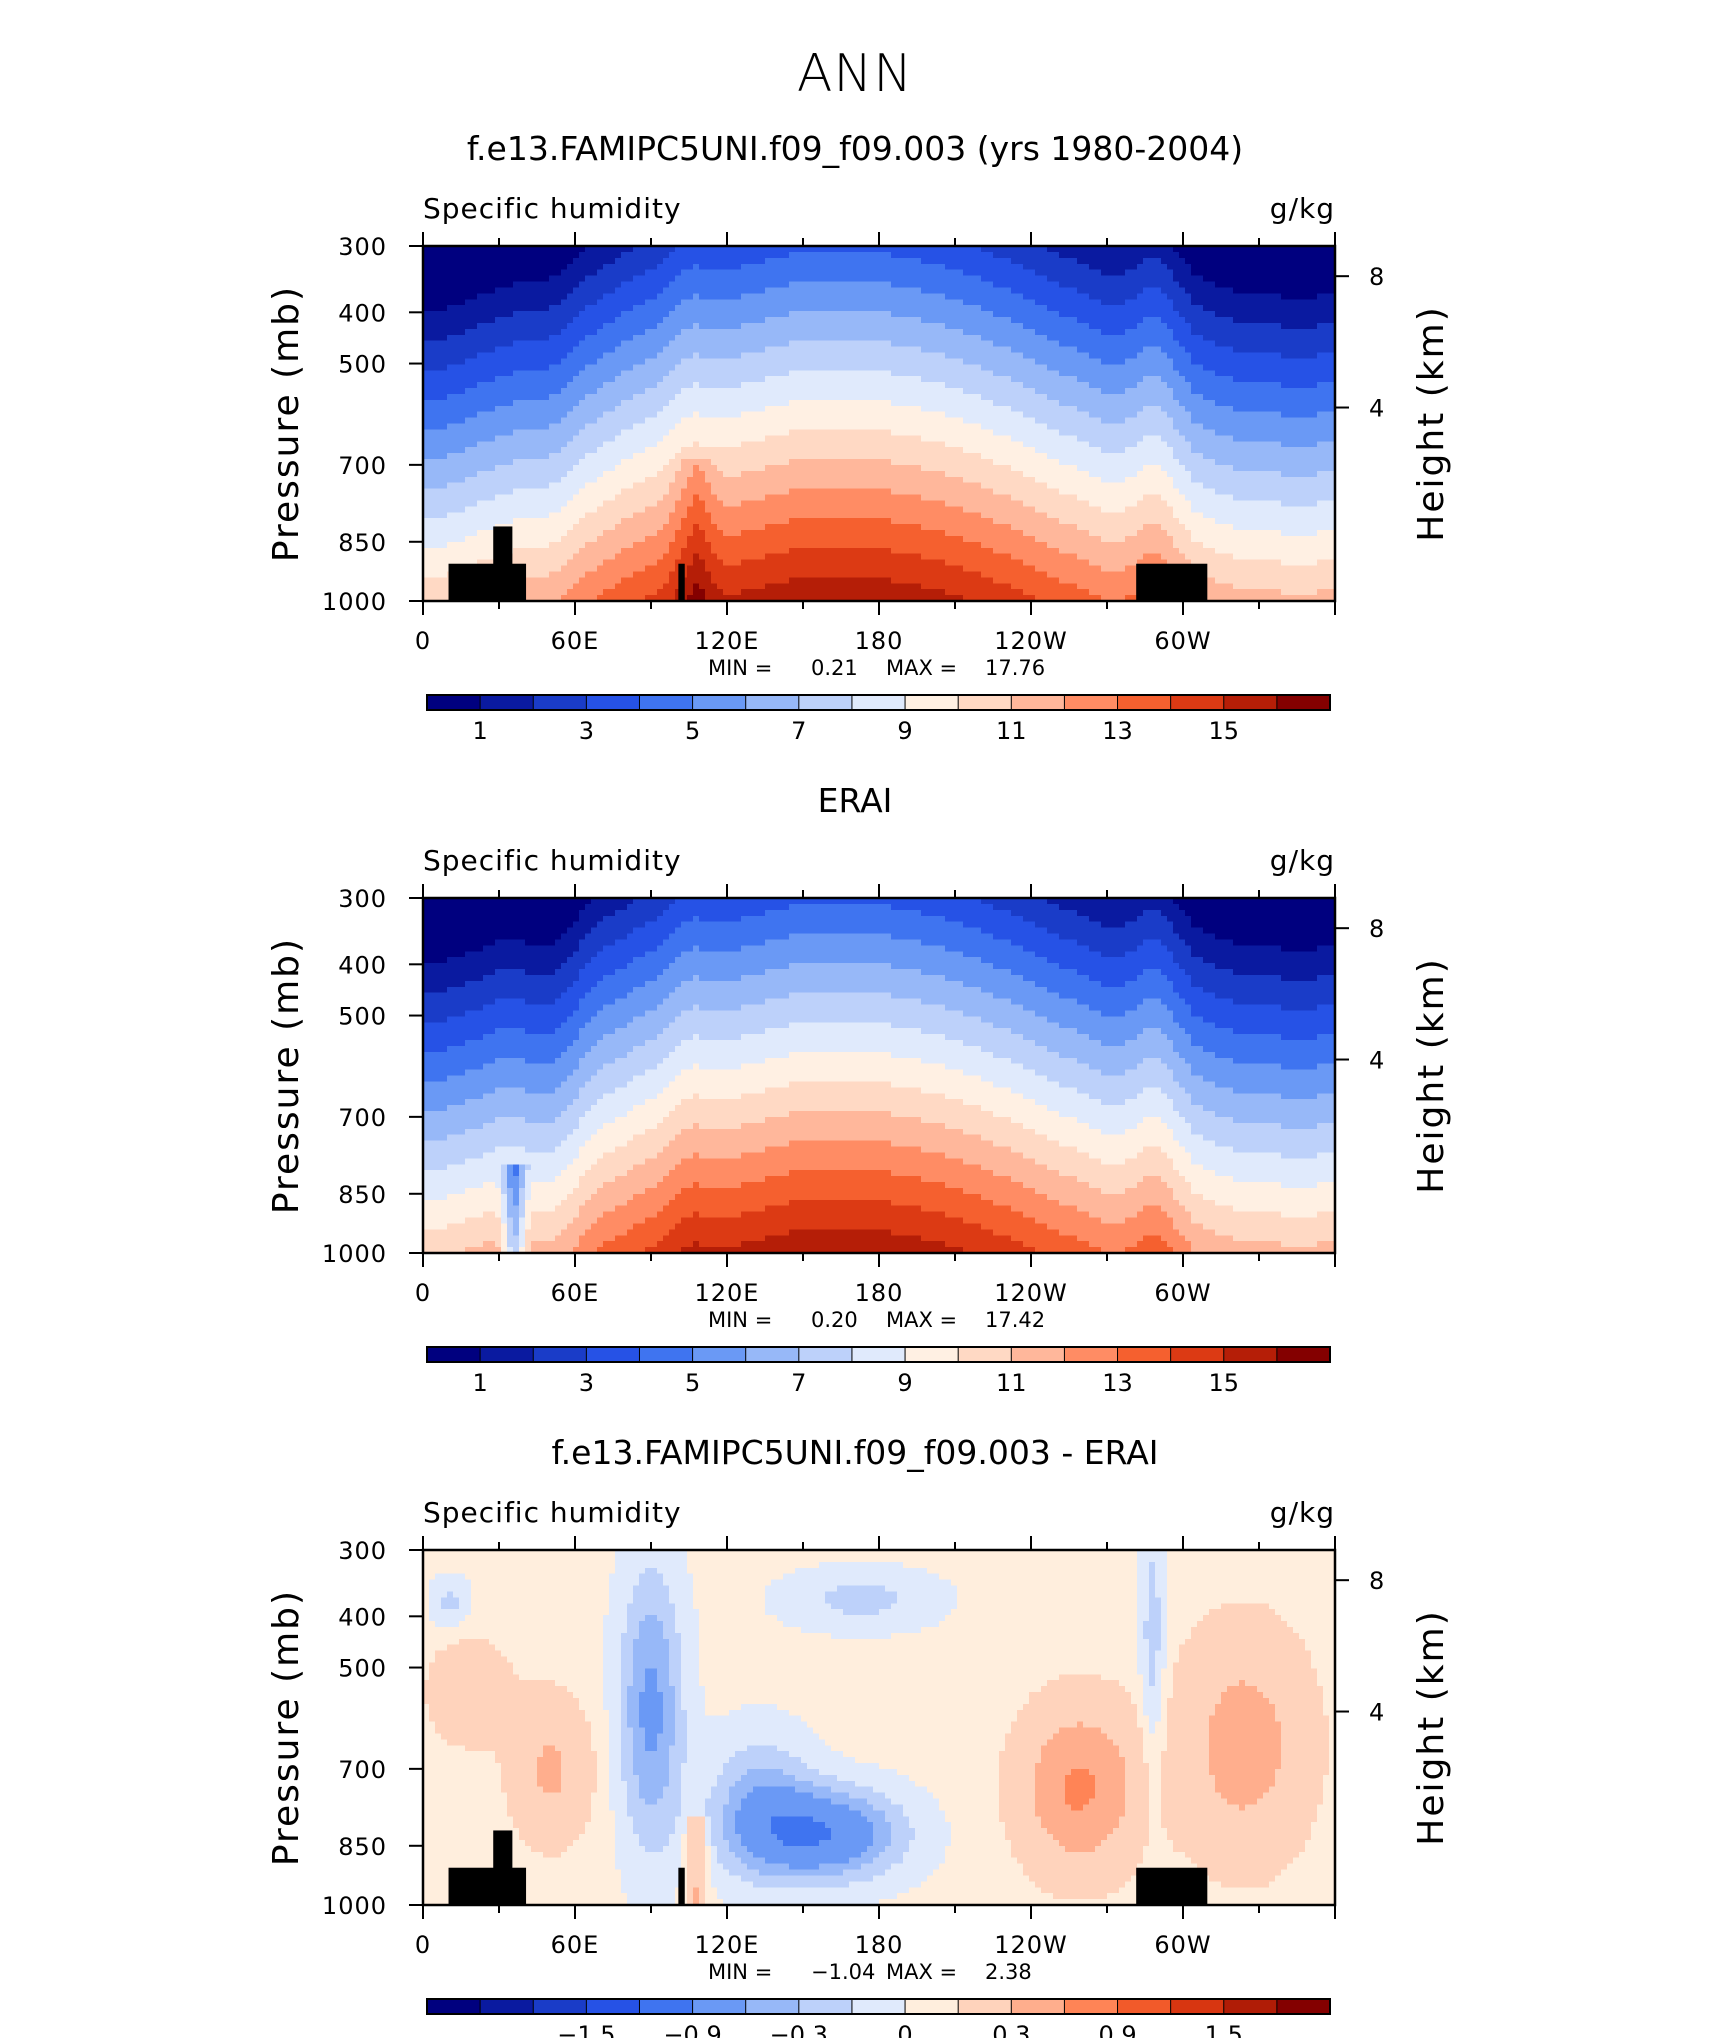 Image resolution: width=1710 pixels, height=2038 pixels. What do you see at coordinates (479, 1383) in the screenshot?
I see `colorbar-tick-label: 1` at bounding box center [479, 1383].